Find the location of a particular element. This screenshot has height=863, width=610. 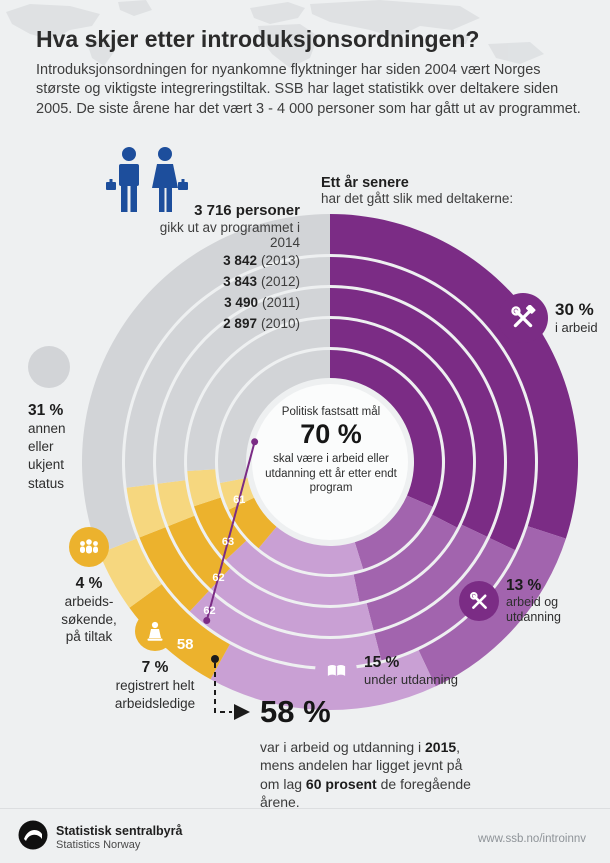

tools-book-icon is located at coordinates (479, 601).